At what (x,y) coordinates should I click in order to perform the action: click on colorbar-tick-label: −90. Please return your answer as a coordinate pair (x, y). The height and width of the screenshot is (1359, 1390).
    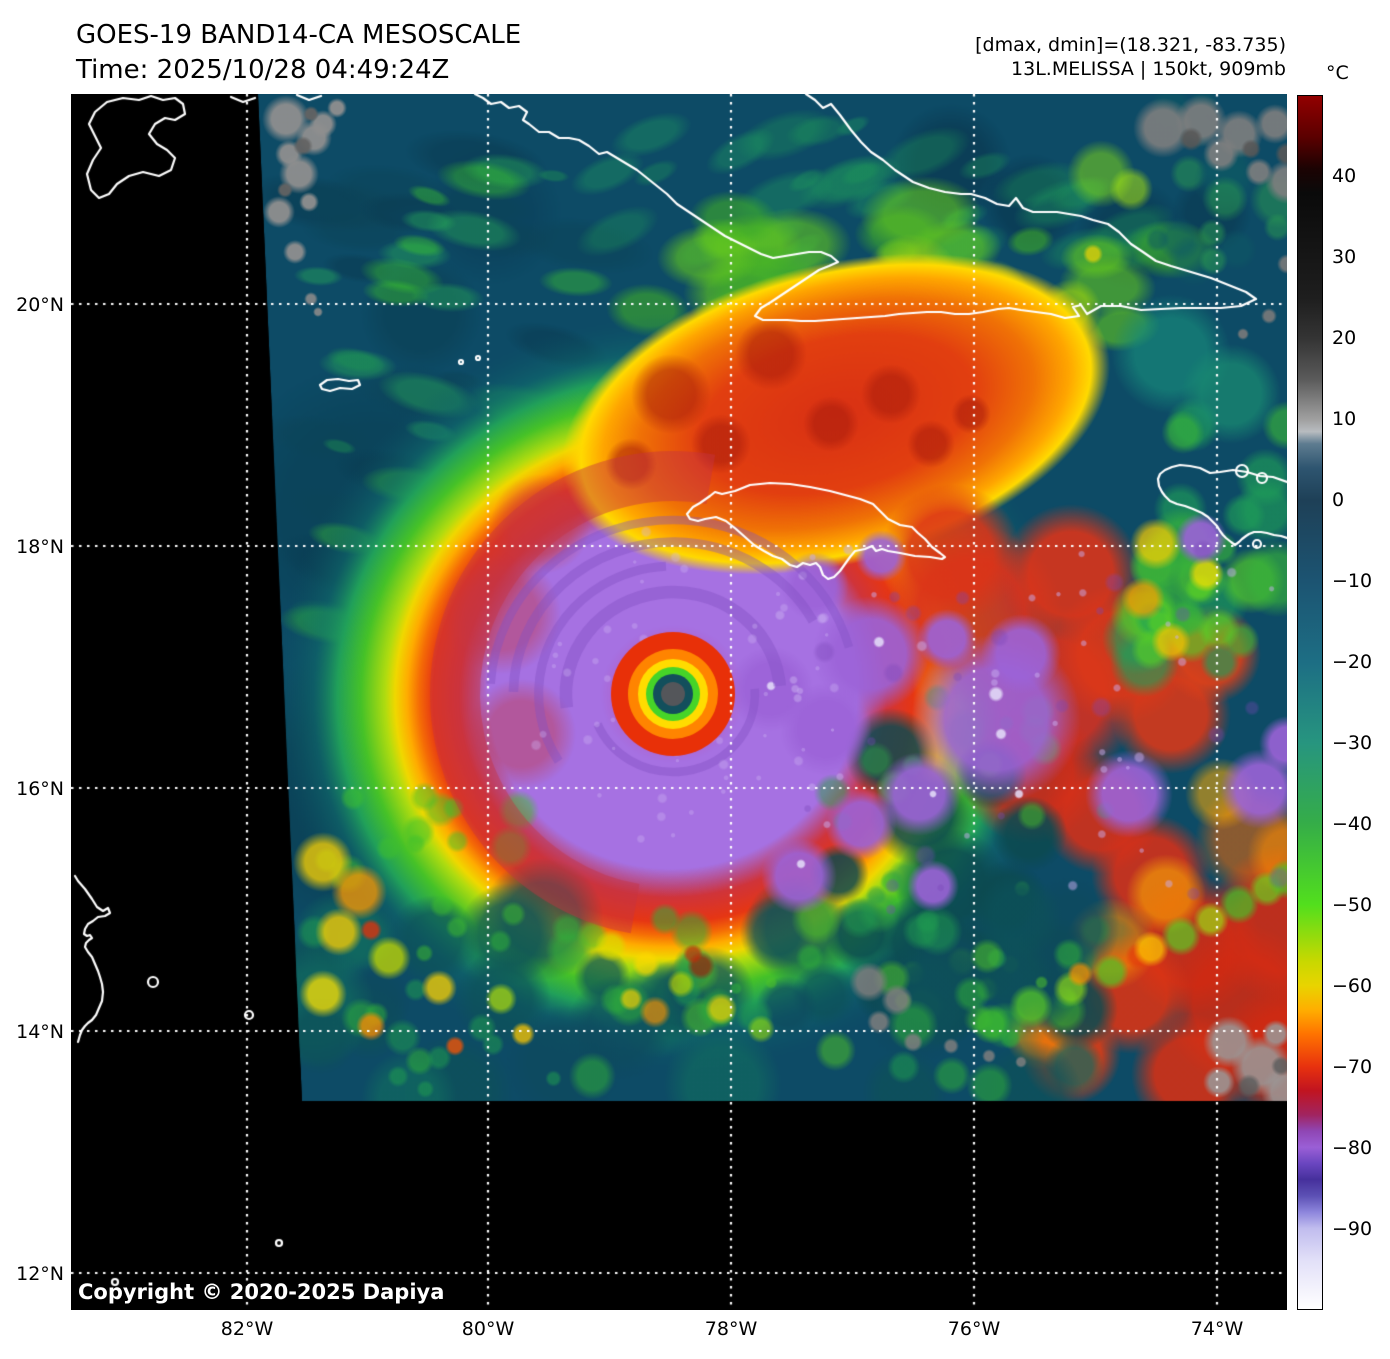
    Looking at the image, I should click on (1352, 1229).